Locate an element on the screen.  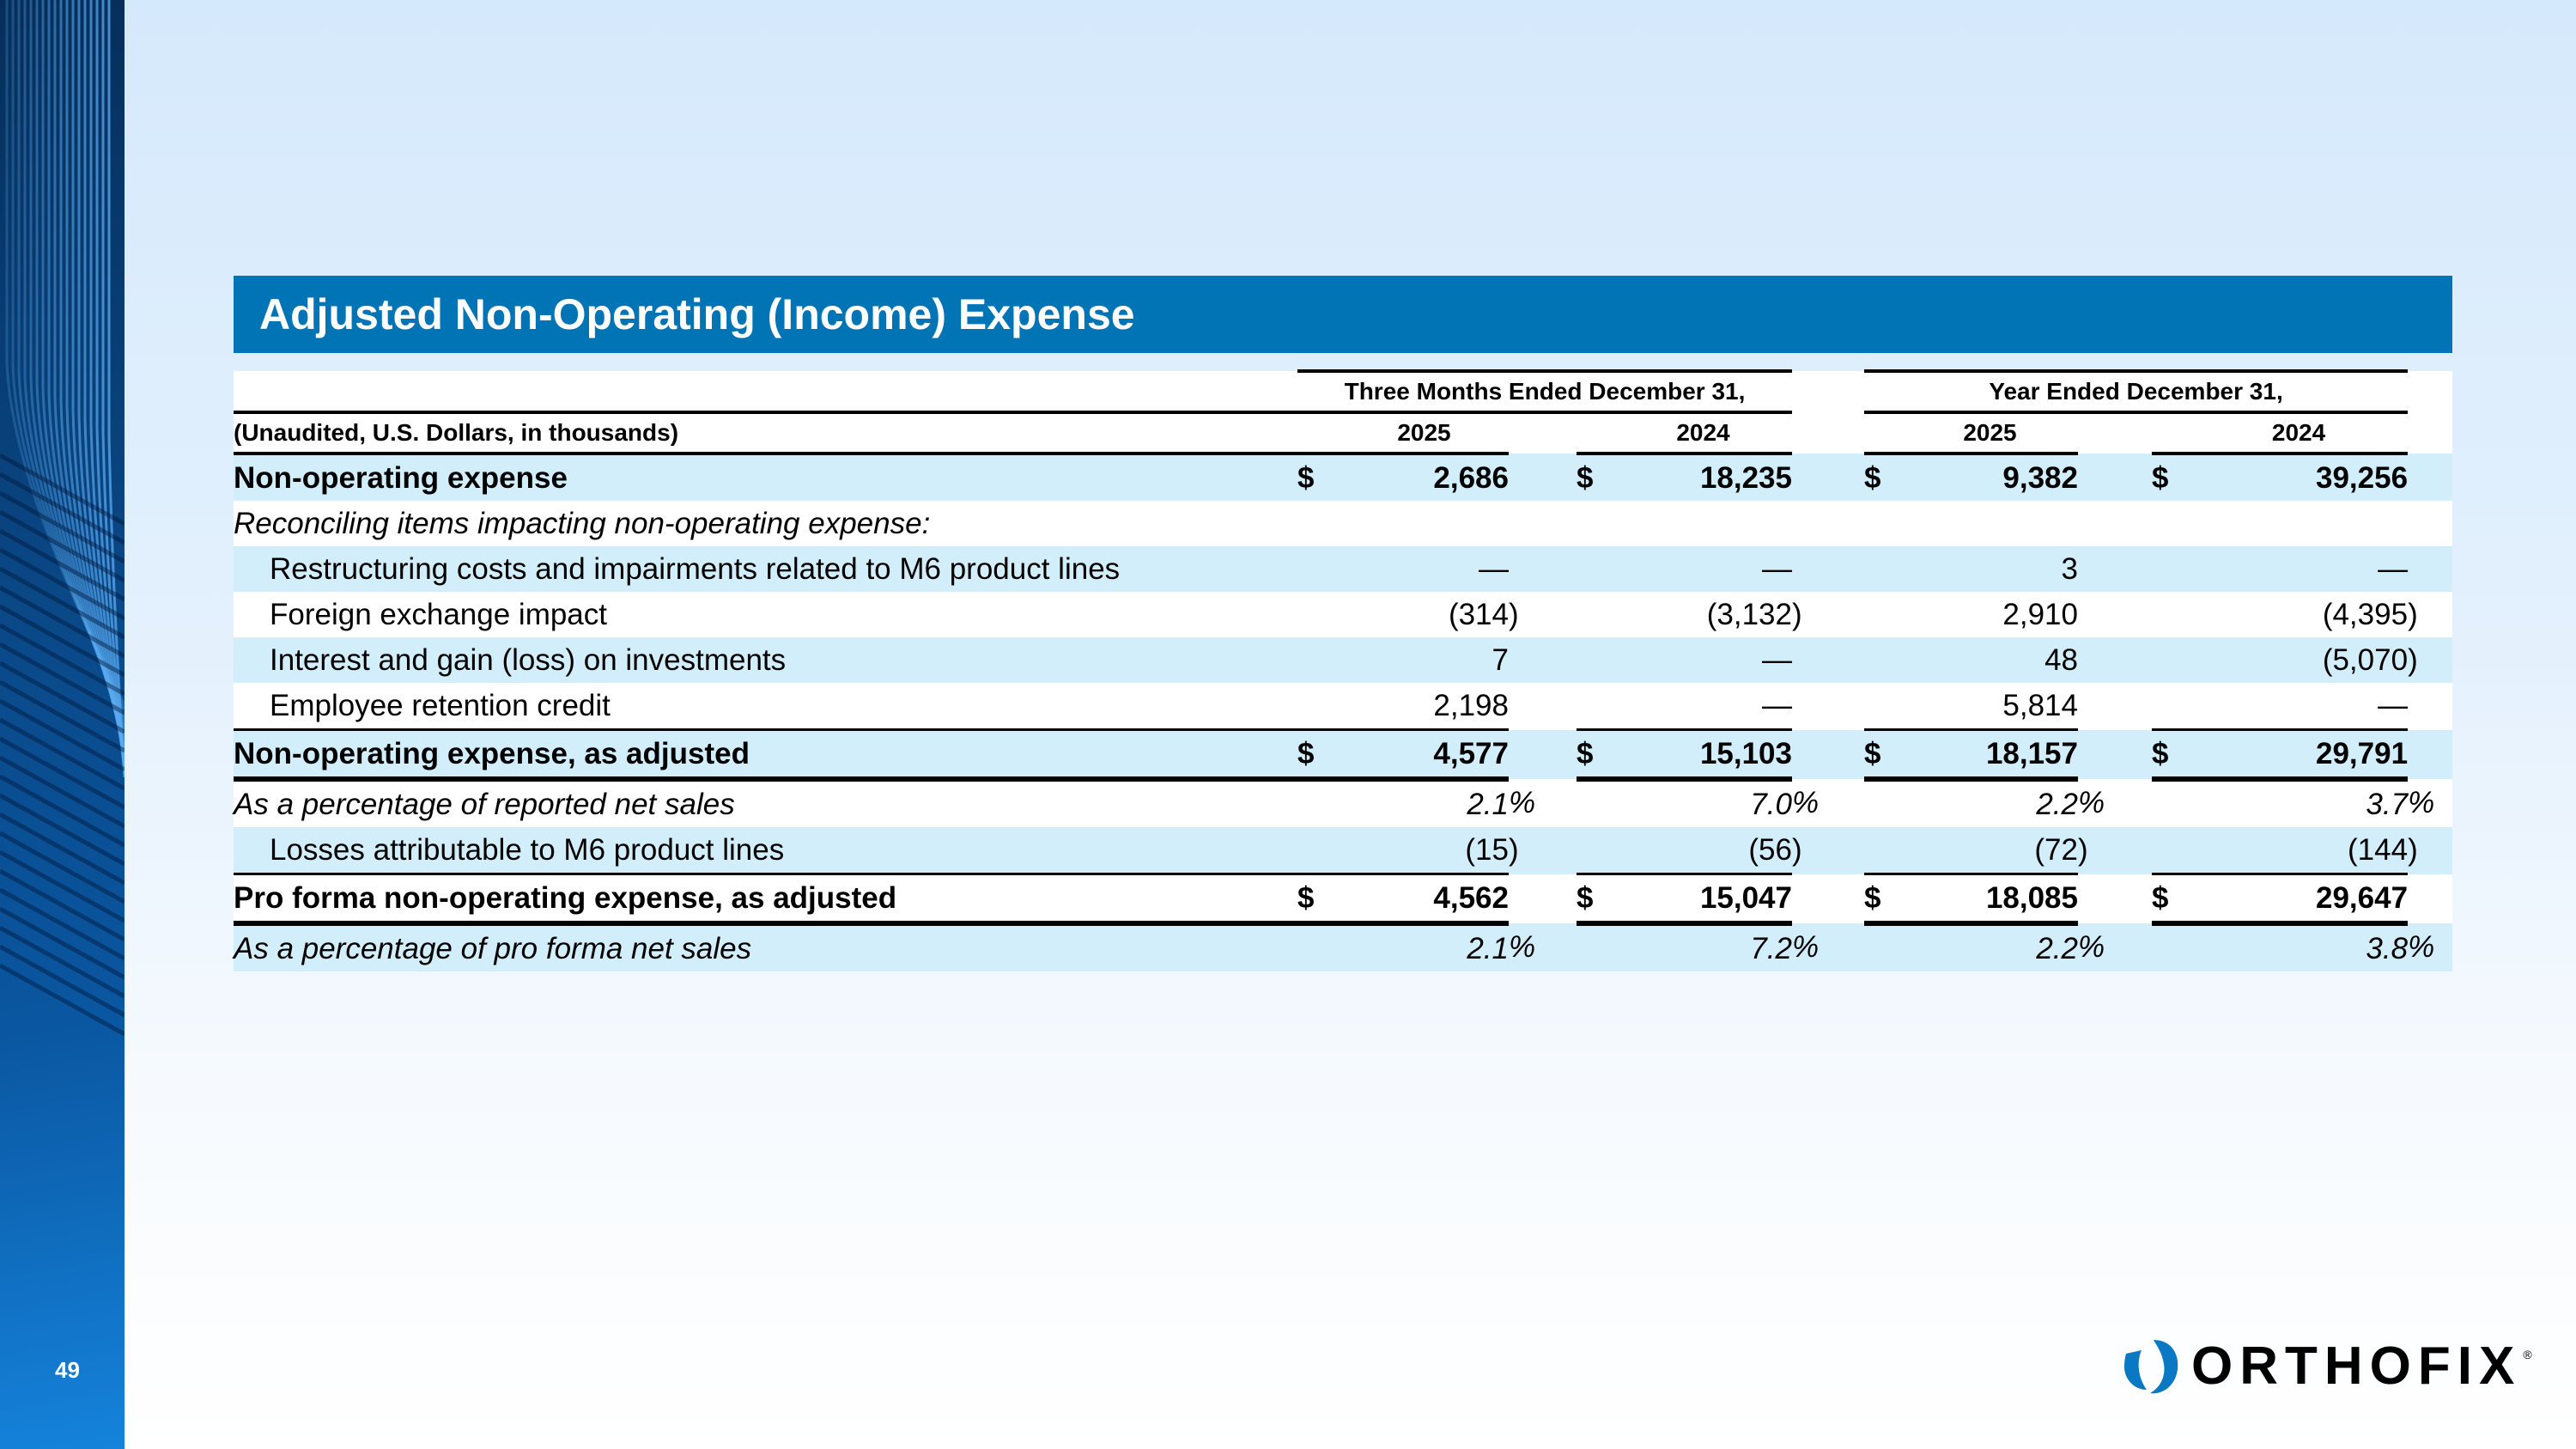
row-label: As a percentage of reported net sales is located at coordinates (766, 803).